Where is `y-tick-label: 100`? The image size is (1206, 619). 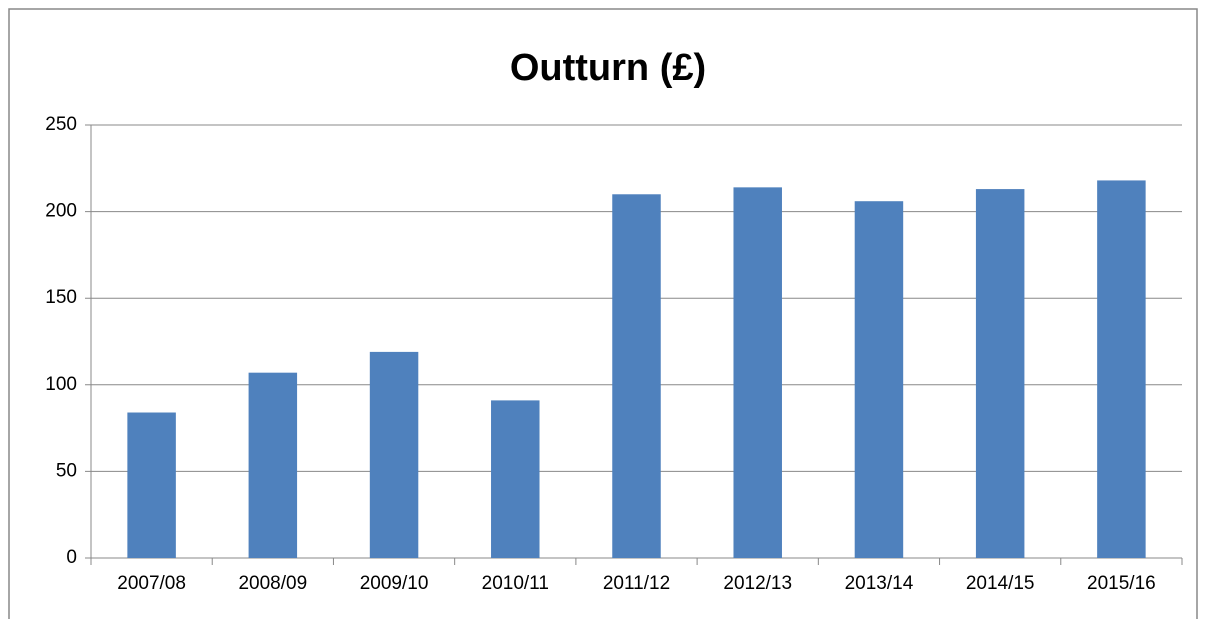
y-tick-label: 100 is located at coordinates (61, 384).